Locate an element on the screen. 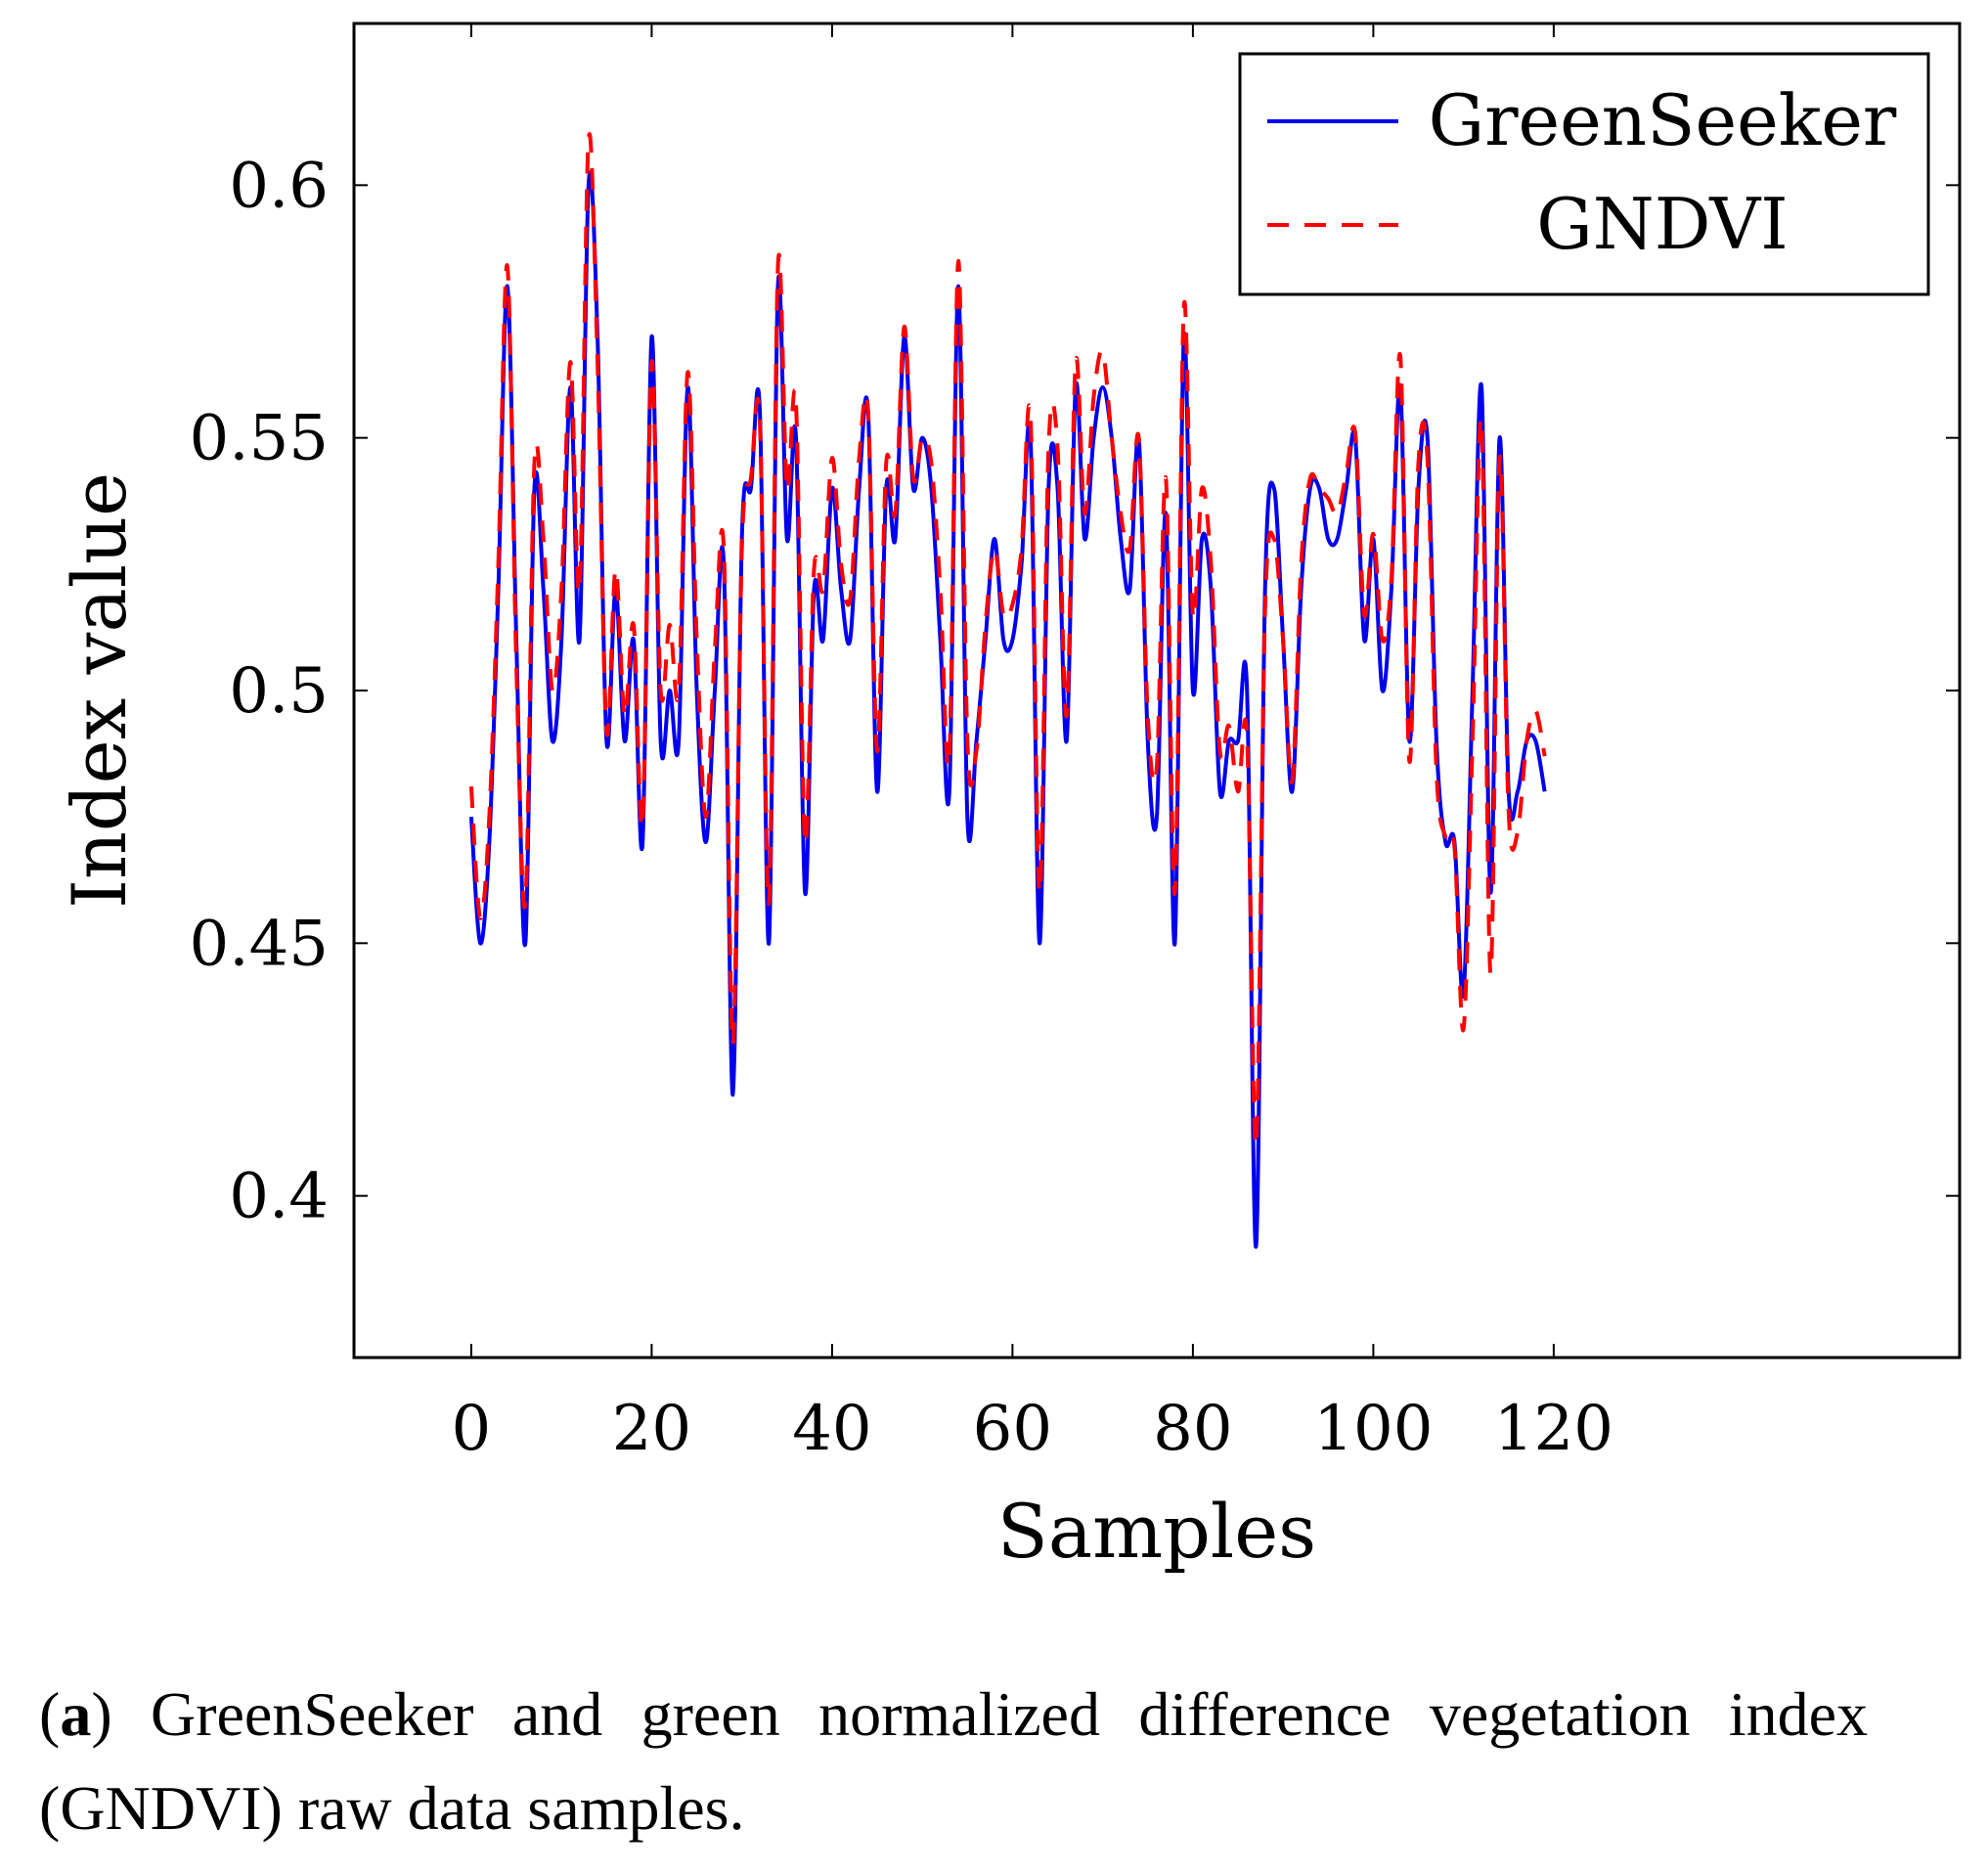  x-tick-label: 120 is located at coordinates (1553, 1429).